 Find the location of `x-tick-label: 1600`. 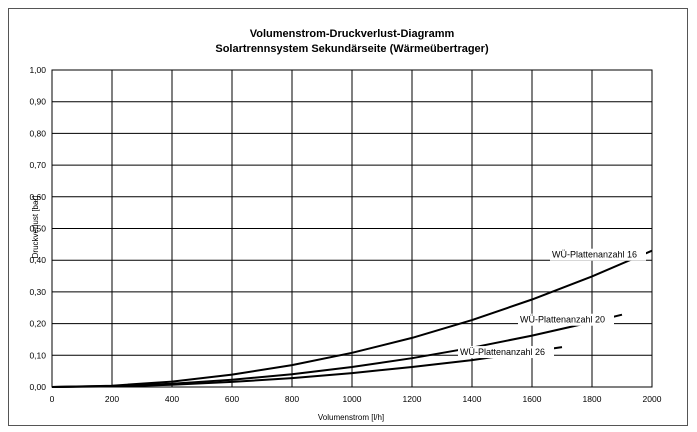

x-tick-label: 1600 is located at coordinates (532, 399).